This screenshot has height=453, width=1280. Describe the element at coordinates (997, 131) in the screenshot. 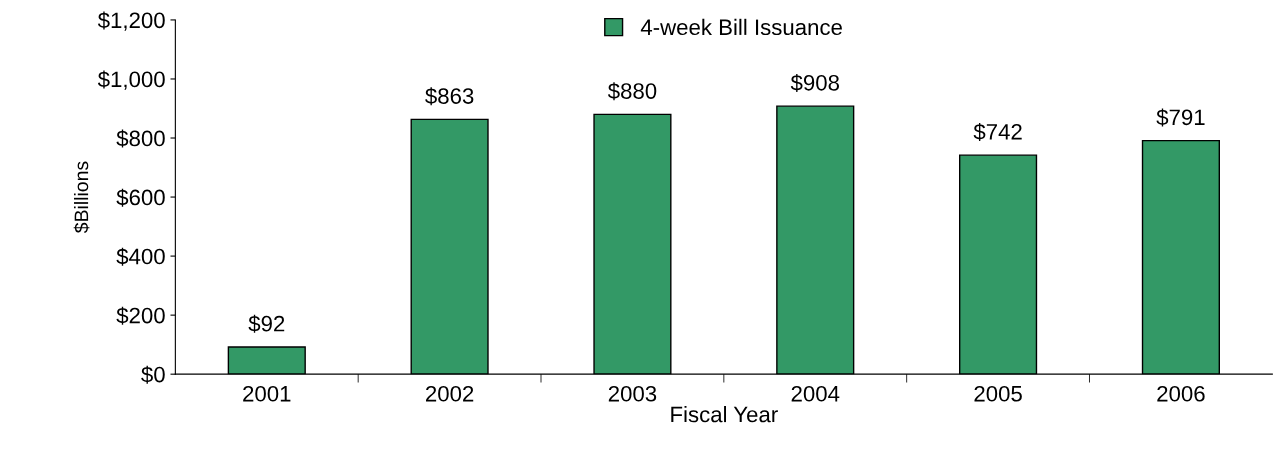

I see `data-label: $742` at that location.